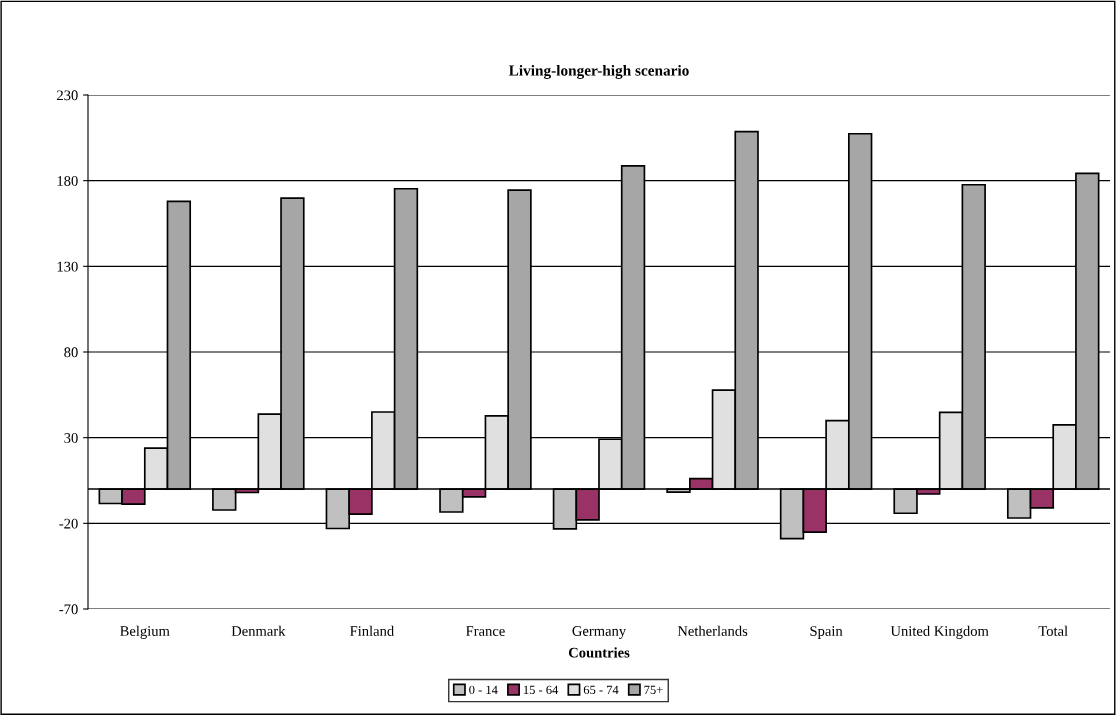 Image resolution: width=1117 pixels, height=715 pixels. What do you see at coordinates (68, 523) in the screenshot?
I see `y-tick-label: -20` at bounding box center [68, 523].